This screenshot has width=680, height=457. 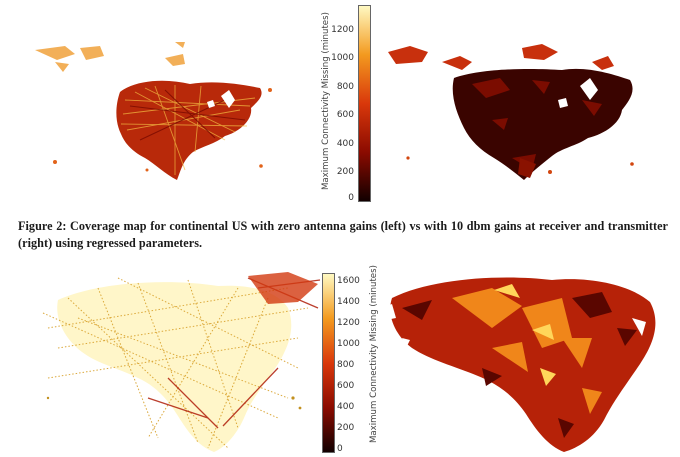 I want to click on top-tick-600: 600, so click(x=345, y=115).